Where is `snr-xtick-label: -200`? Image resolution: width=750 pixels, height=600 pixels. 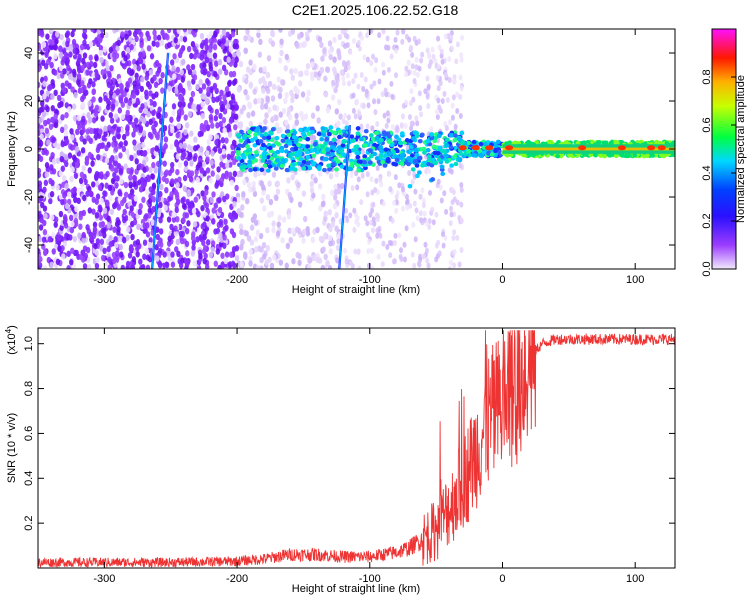 snr-xtick-label: -200 is located at coordinates (237, 579).